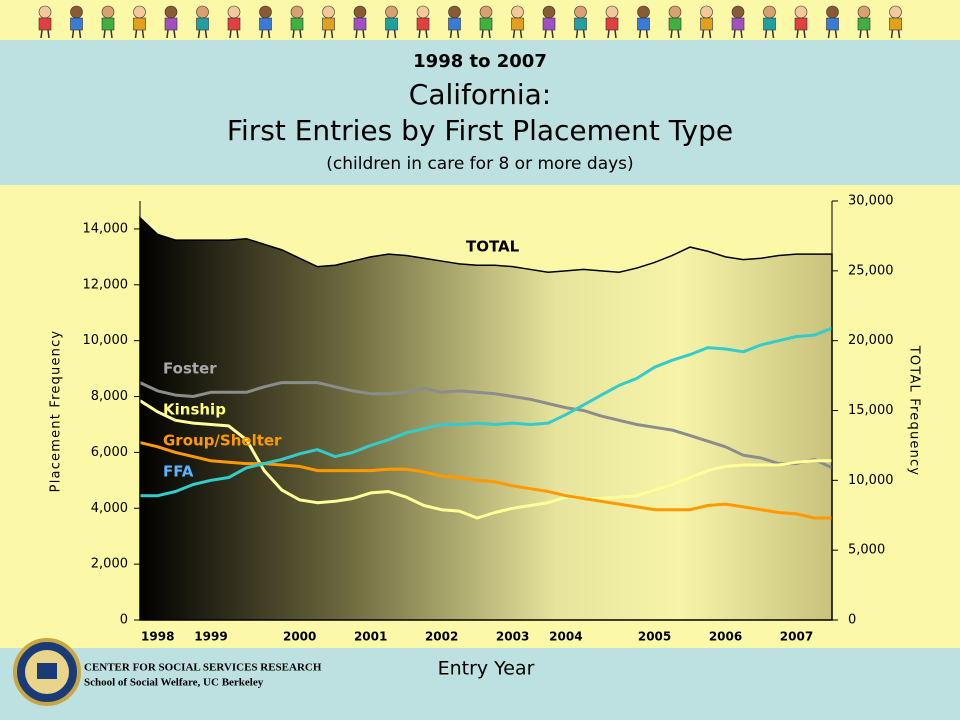 This screenshot has height=720, width=960. I want to click on y2-tick-label: 5,000, so click(866, 550).